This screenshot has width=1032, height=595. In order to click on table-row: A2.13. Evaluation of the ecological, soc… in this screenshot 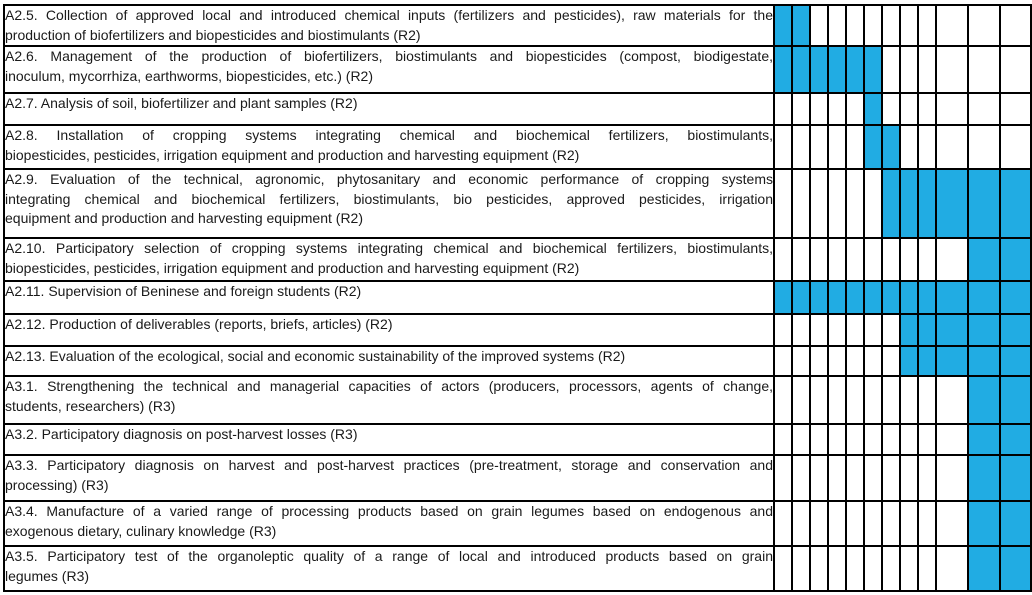, I will do `click(517, 361)`.